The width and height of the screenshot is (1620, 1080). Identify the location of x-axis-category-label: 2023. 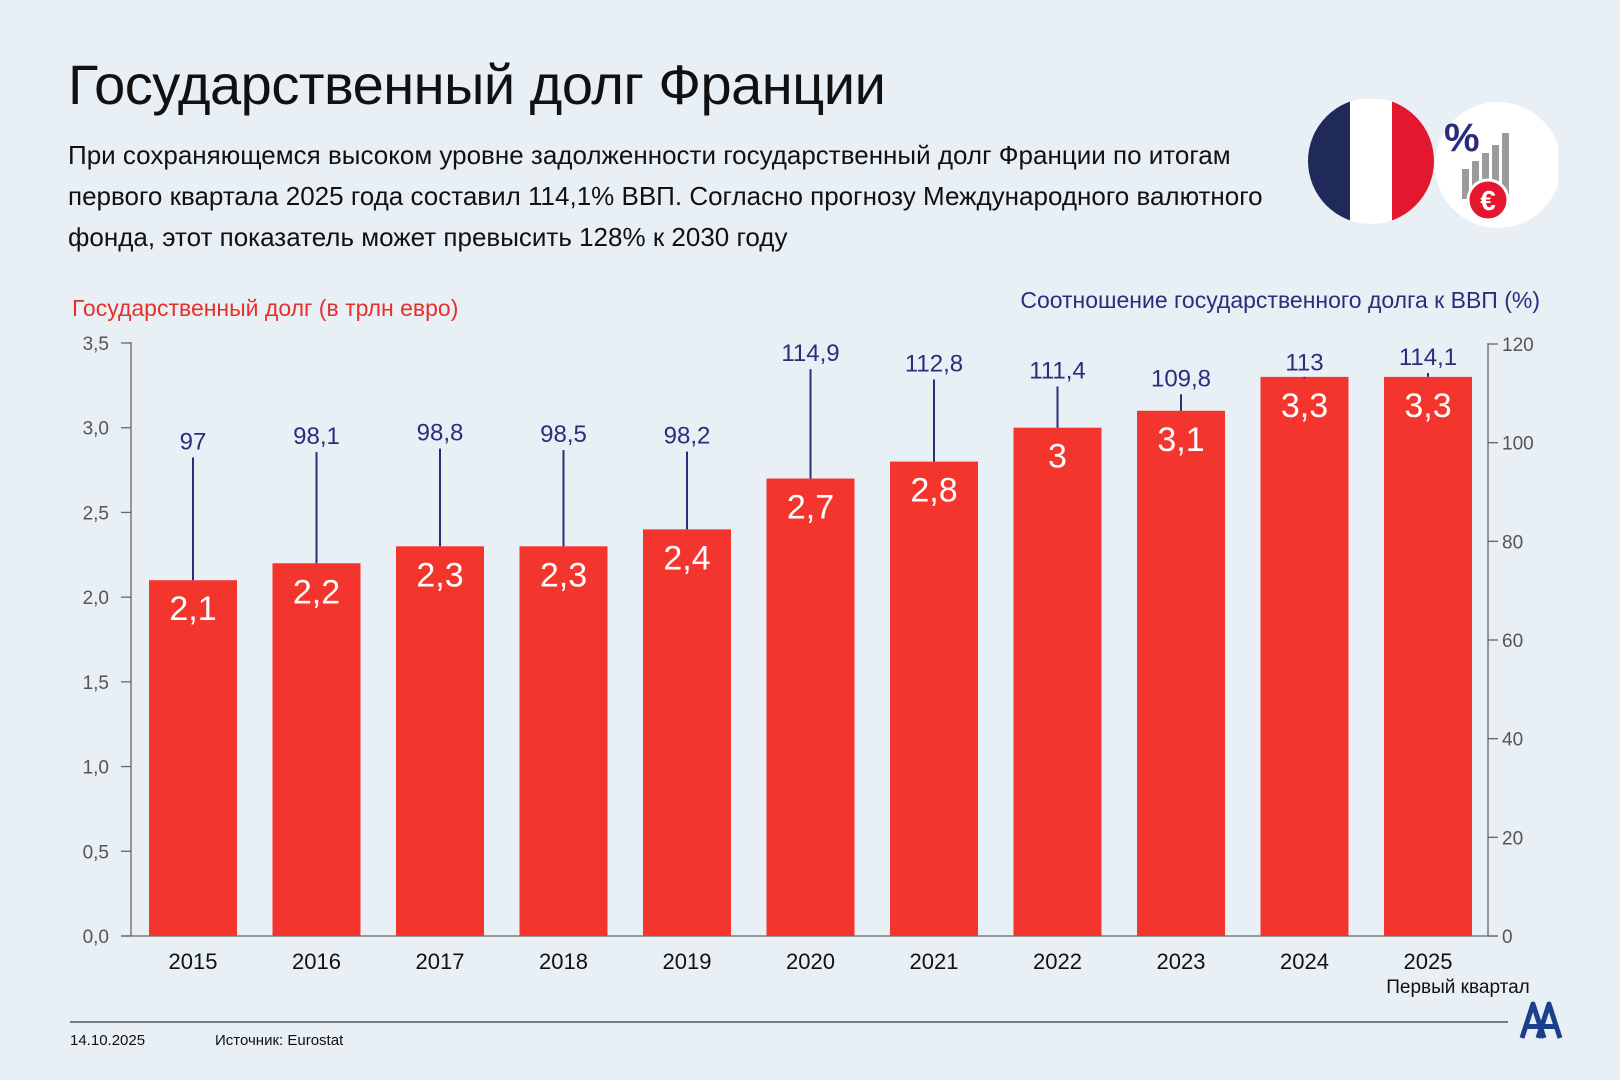
(1181, 961).